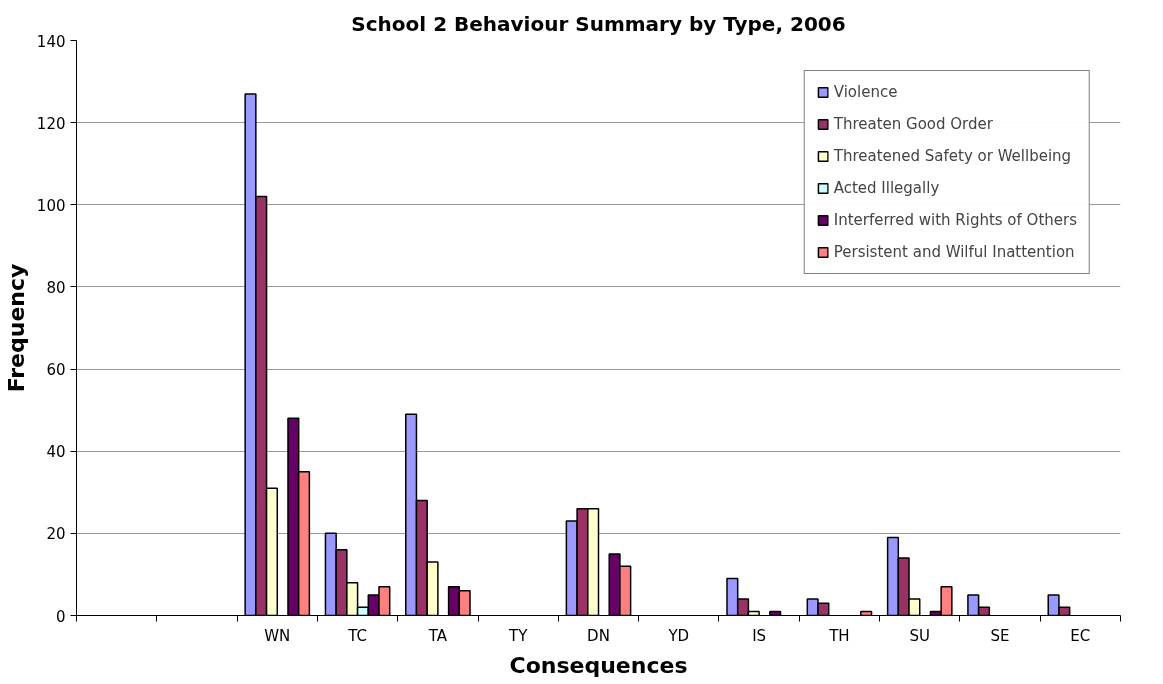  I want to click on legend-label: Acted Illegally, so click(886, 188).